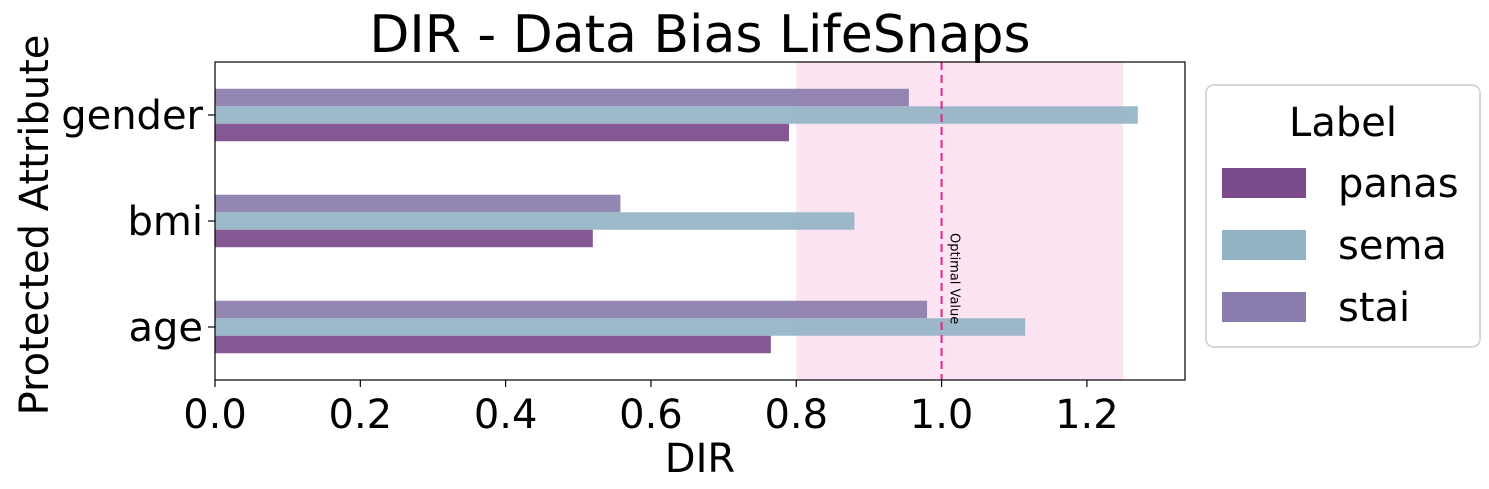  What do you see at coordinates (1398, 184) in the screenshot?
I see `legend-label-panas: panas` at bounding box center [1398, 184].